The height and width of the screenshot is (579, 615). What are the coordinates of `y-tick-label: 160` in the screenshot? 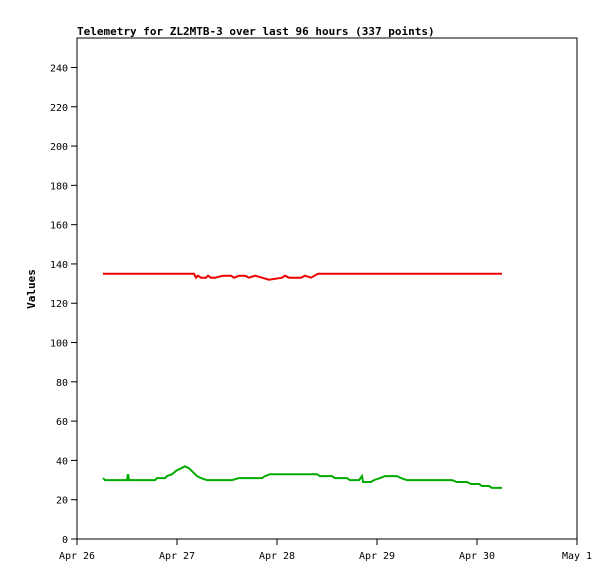 It's located at (59, 226).